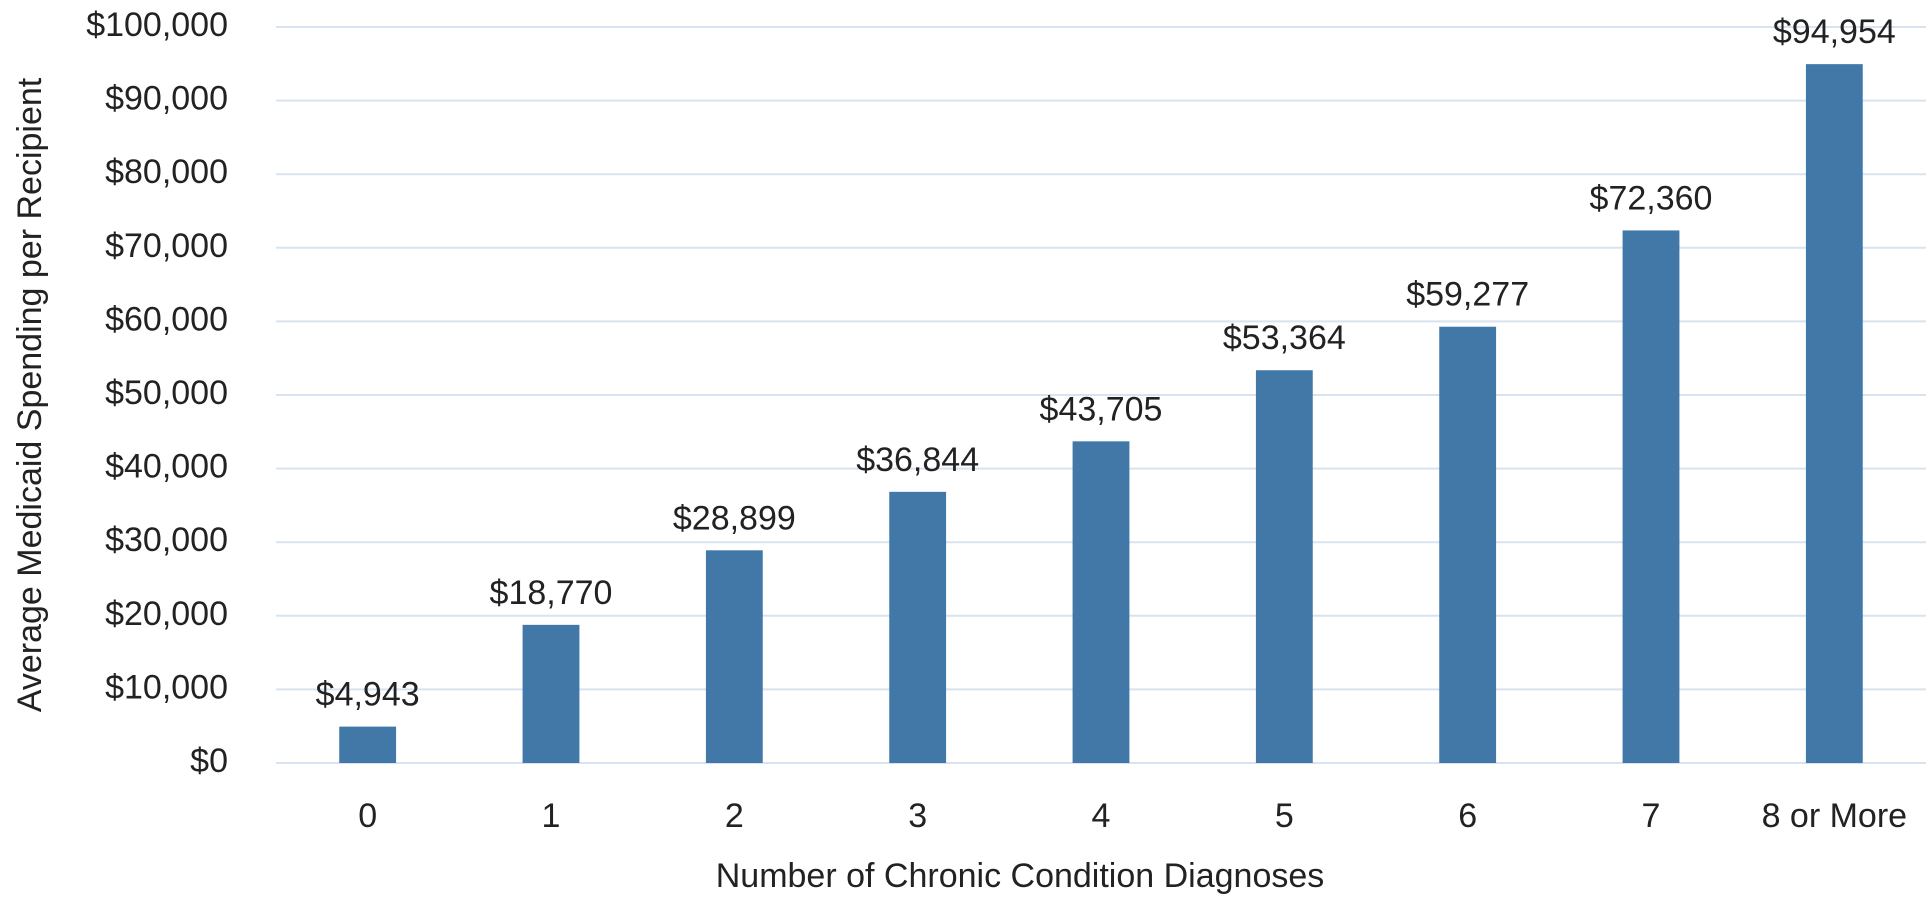  I want to click on y-tick-label: $90,000, so click(166, 99).